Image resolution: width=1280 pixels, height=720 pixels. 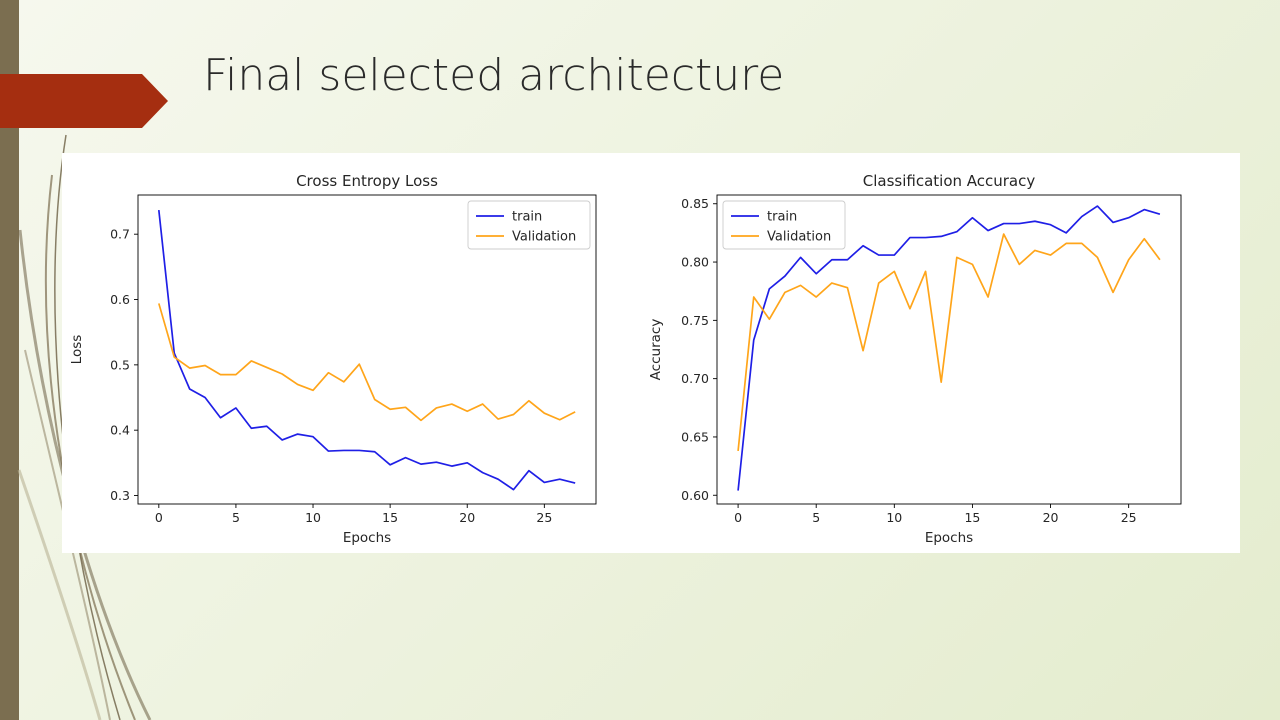 I want to click on y-tick-label: 0.7, so click(x=120, y=234).